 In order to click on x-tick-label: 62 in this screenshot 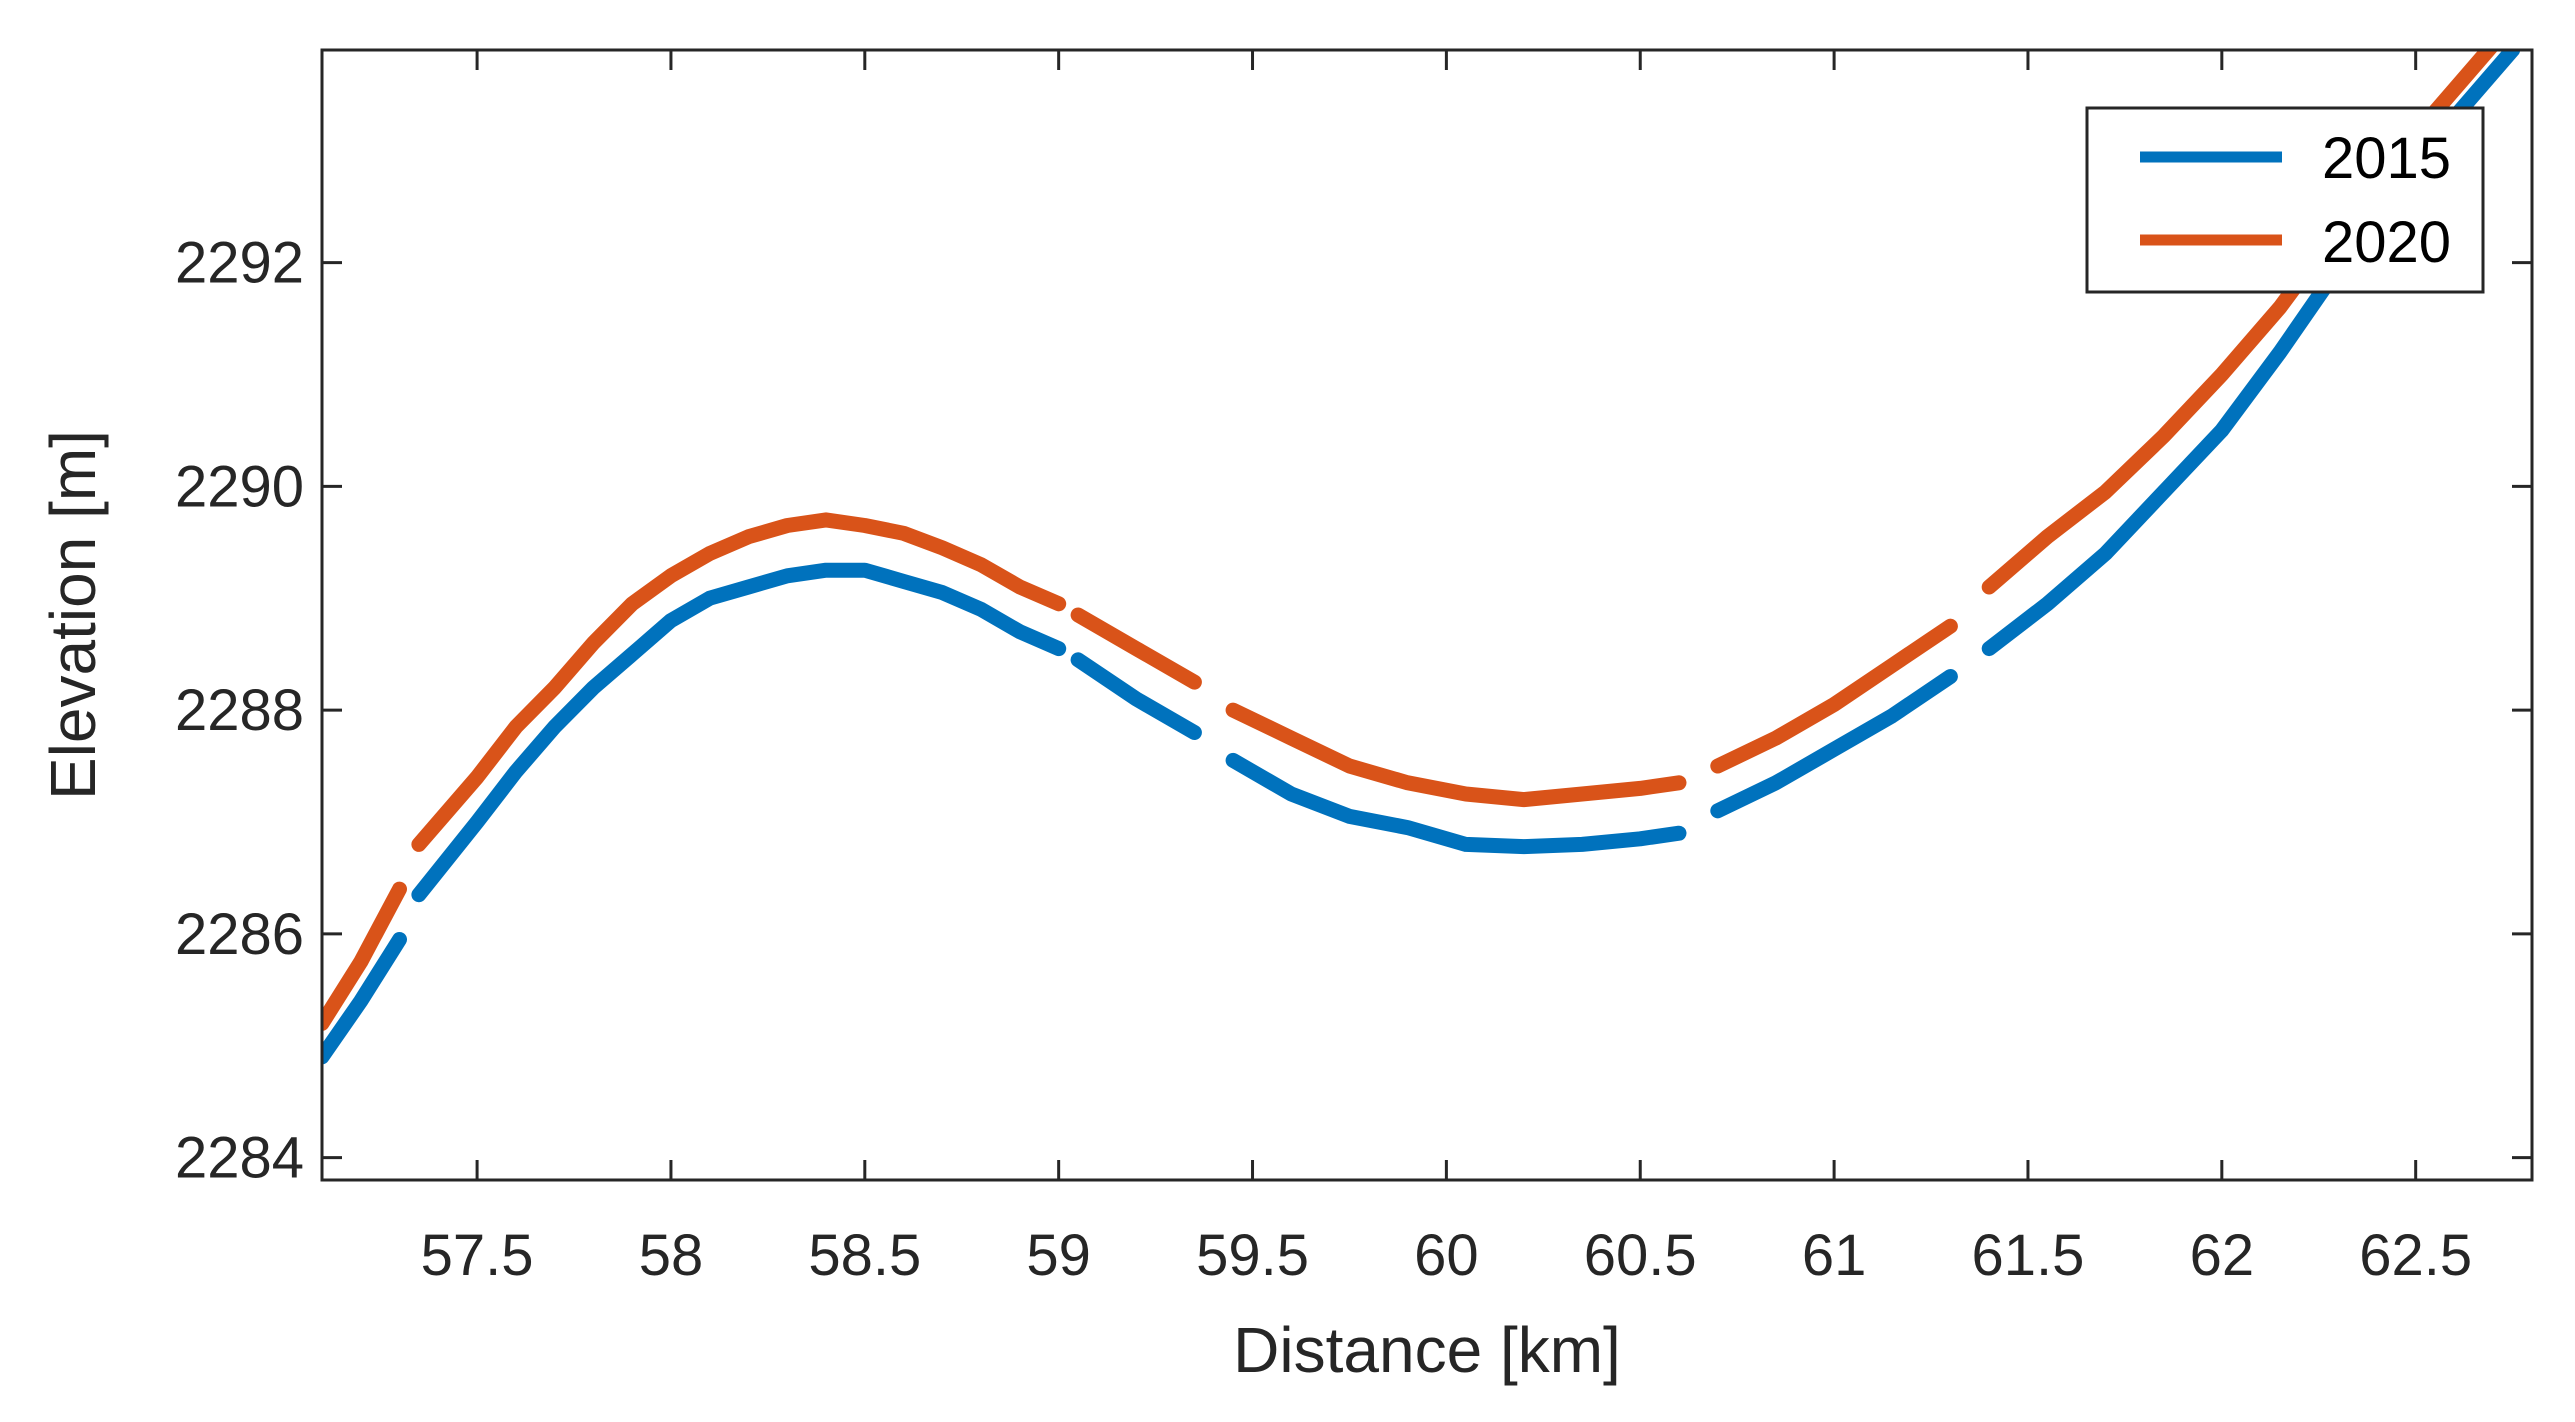, I will do `click(2222, 1255)`.